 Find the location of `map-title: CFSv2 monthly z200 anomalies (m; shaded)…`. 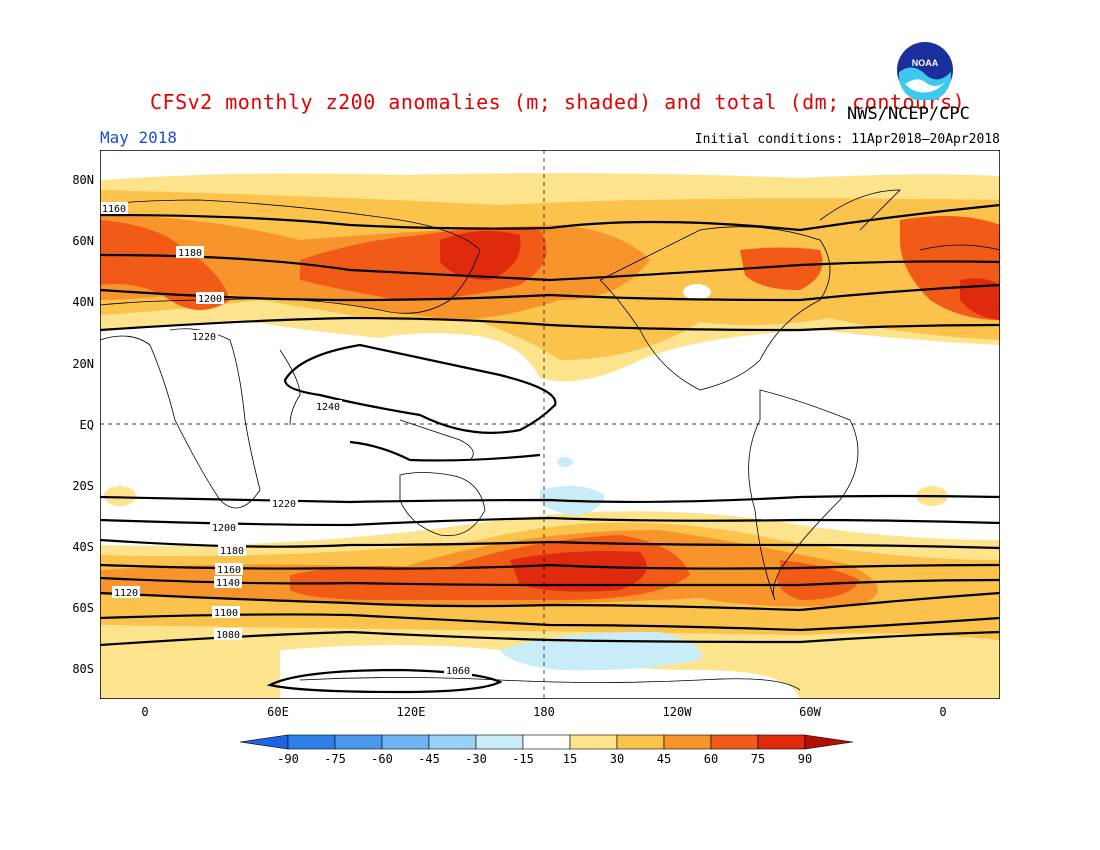

map-title: CFSv2 monthly z200 anomalies (m; shaded)… is located at coordinates (558, 102).